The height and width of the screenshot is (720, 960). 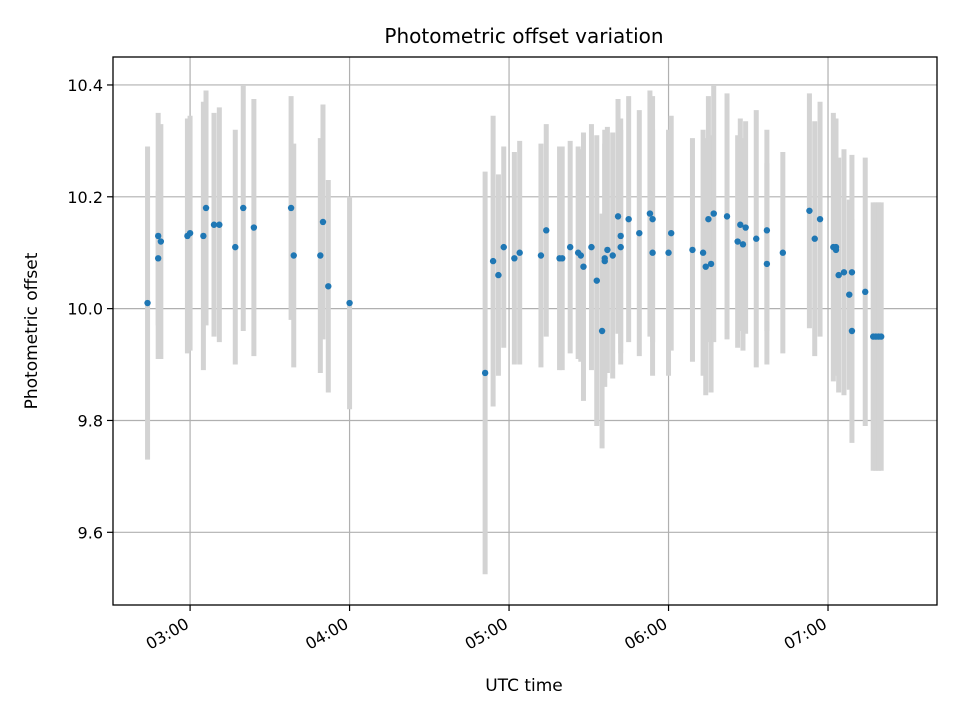 I want to click on x-axis-label: UTC time, so click(x=524, y=686).